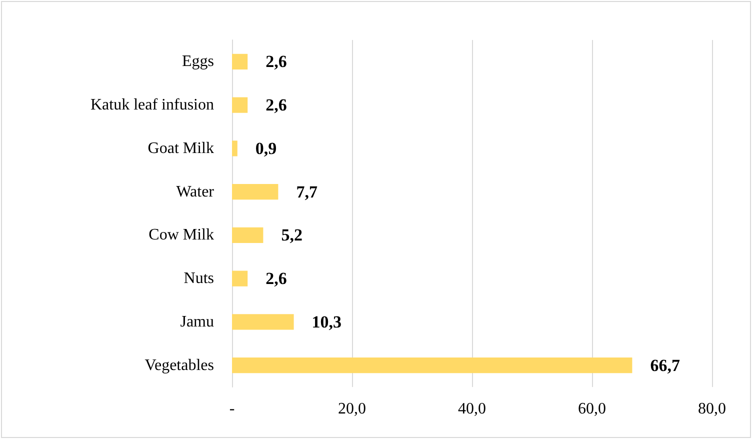  Describe the element at coordinates (307, 192) in the screenshot. I see `data-label: 7,7` at that location.